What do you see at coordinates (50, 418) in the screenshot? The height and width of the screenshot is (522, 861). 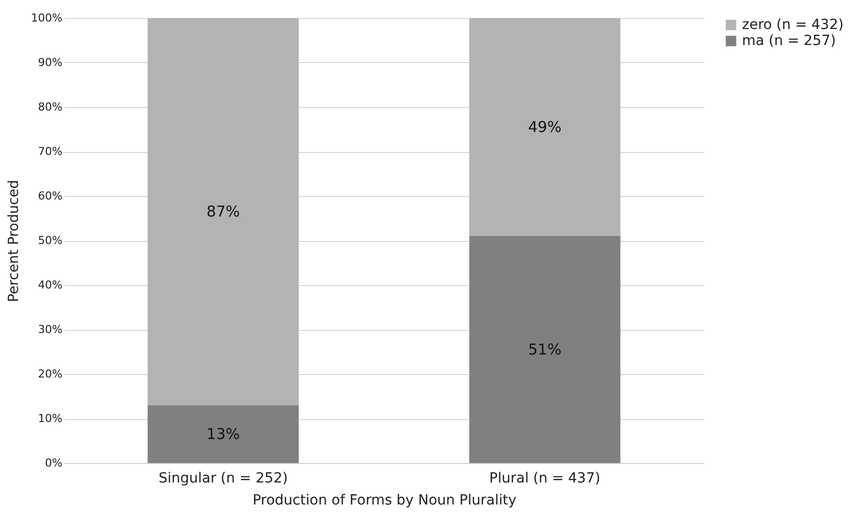 I see `y-tick-label: 10%` at bounding box center [50, 418].